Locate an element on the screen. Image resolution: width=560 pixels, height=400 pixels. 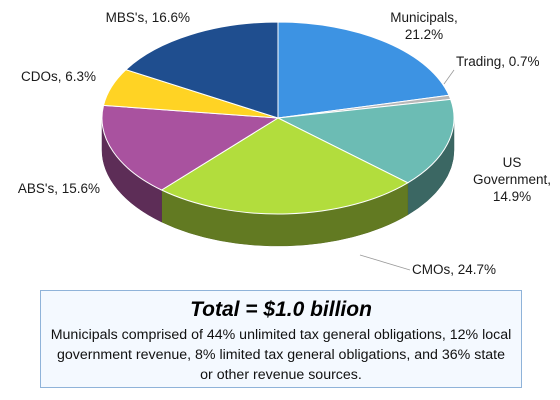
label-abs-s: ABS's, 15.6% is located at coordinates (59, 188).